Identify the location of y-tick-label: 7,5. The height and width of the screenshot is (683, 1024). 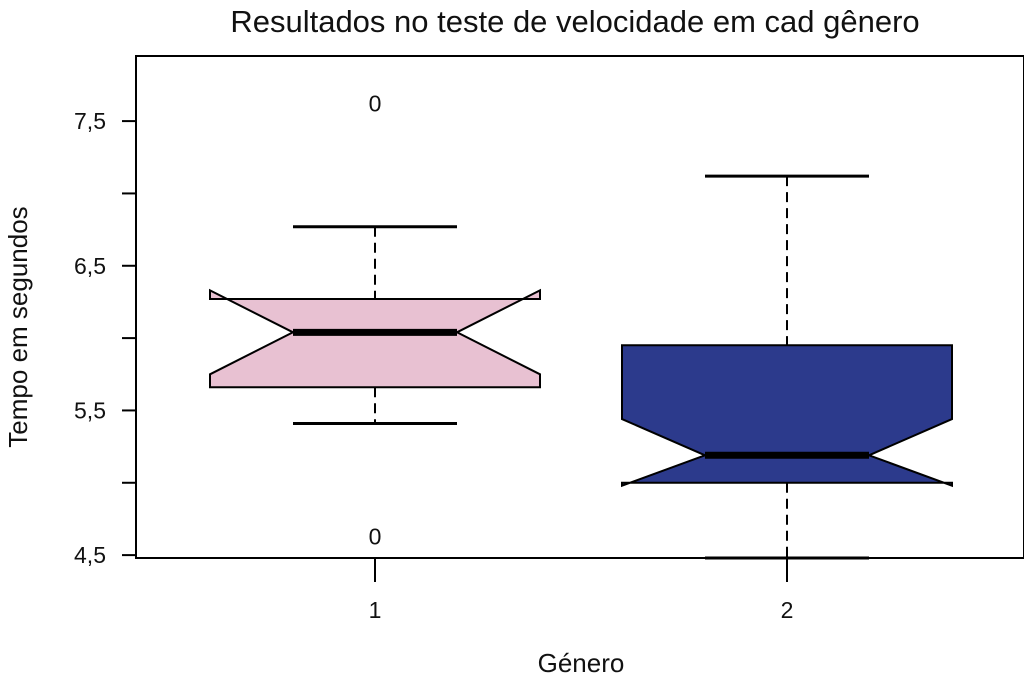
(90, 121).